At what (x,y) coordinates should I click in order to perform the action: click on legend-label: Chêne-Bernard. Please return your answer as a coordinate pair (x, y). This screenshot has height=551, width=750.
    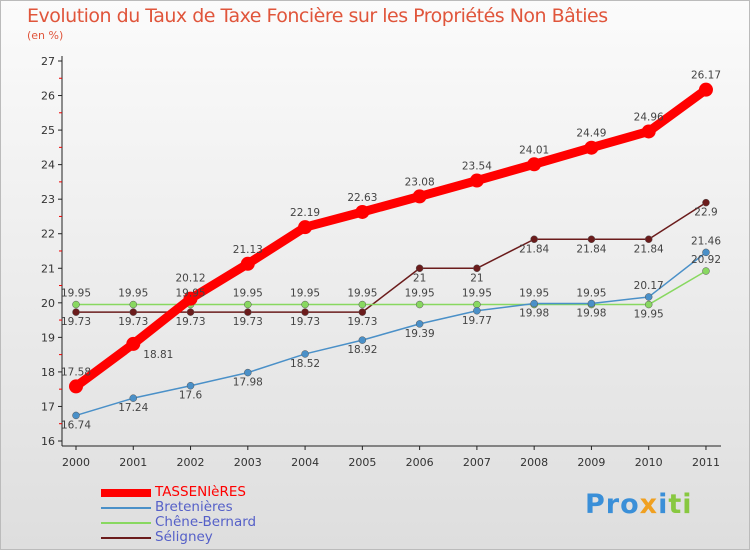
    Looking at the image, I should click on (206, 522).